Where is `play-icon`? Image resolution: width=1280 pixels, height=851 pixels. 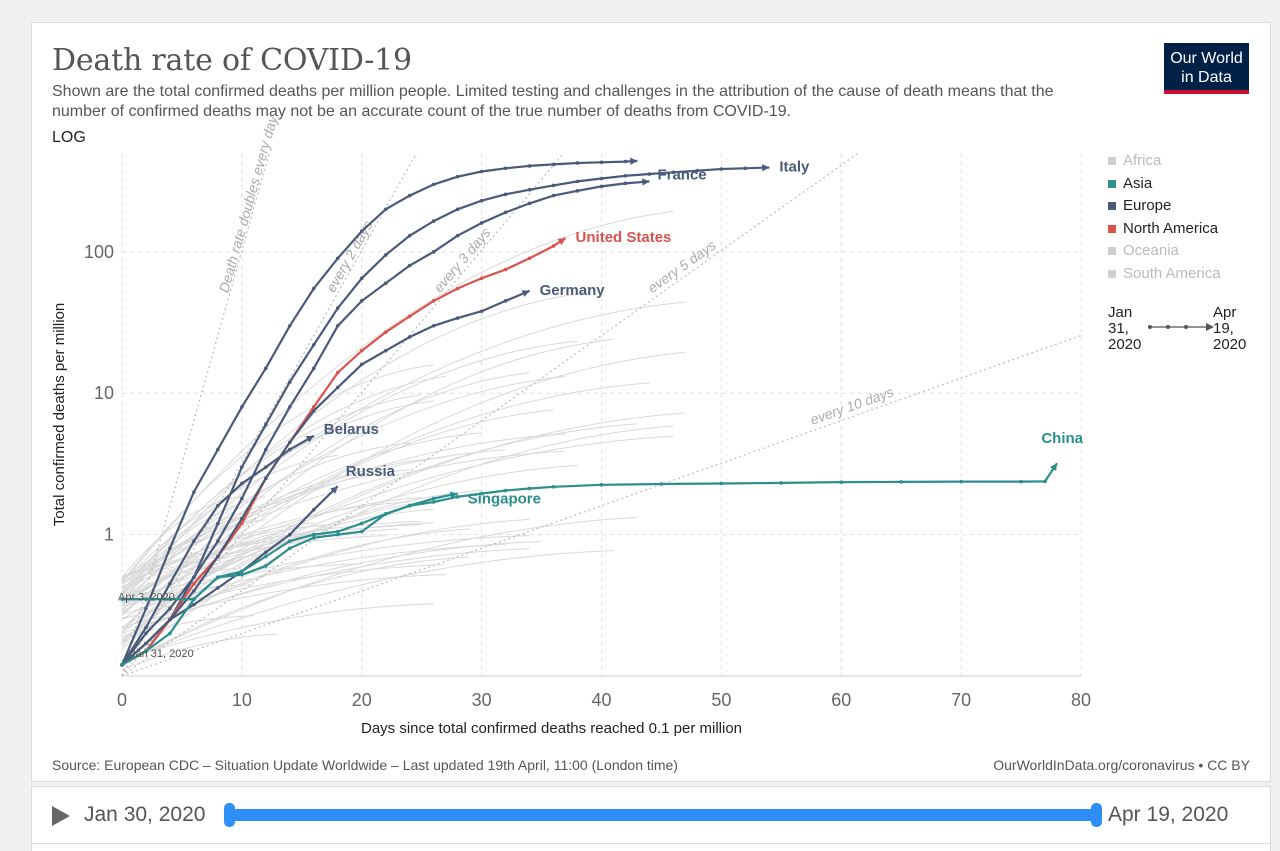 play-icon is located at coordinates (61, 816).